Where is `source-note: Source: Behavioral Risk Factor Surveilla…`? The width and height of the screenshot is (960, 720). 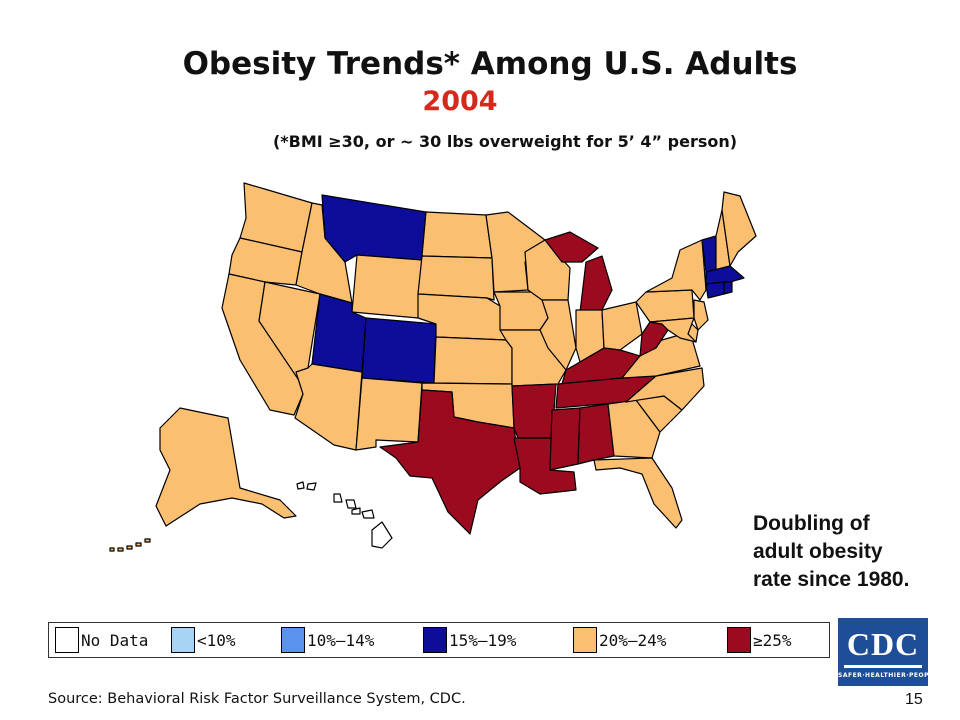 source-note: Source: Behavioral Risk Factor Surveilla… is located at coordinates (257, 699).